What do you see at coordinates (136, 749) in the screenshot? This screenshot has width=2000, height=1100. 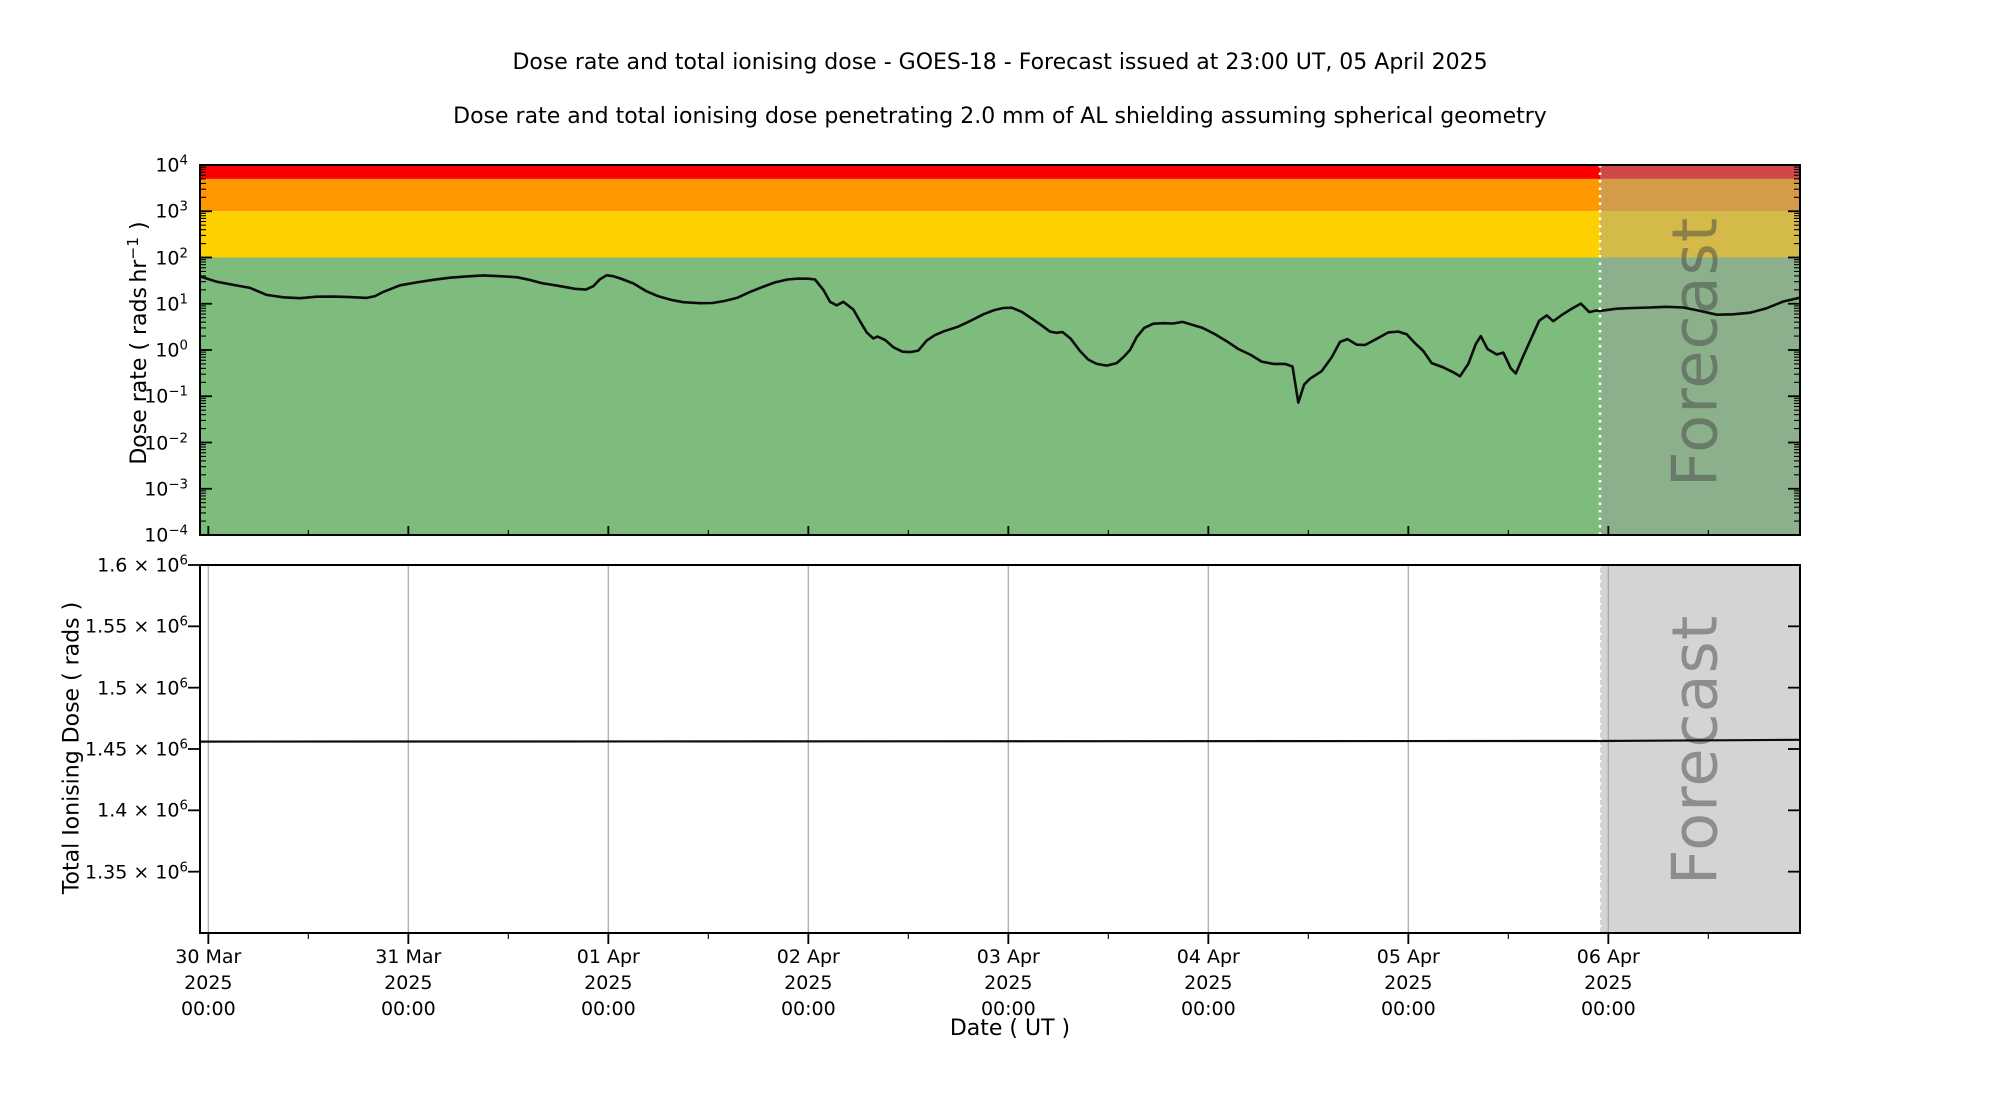 I see `bottom-y-tick-label: 1.45 × 106` at bounding box center [136, 749].